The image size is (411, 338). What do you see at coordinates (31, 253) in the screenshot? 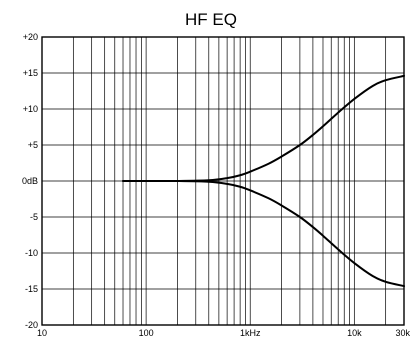
I see `y-tick-label: -10` at bounding box center [31, 253].